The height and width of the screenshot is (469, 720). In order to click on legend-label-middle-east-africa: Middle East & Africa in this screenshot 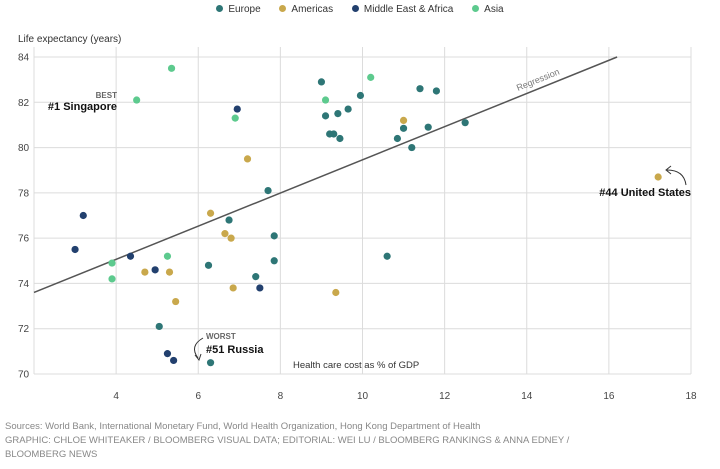, I will do `click(408, 9)`.